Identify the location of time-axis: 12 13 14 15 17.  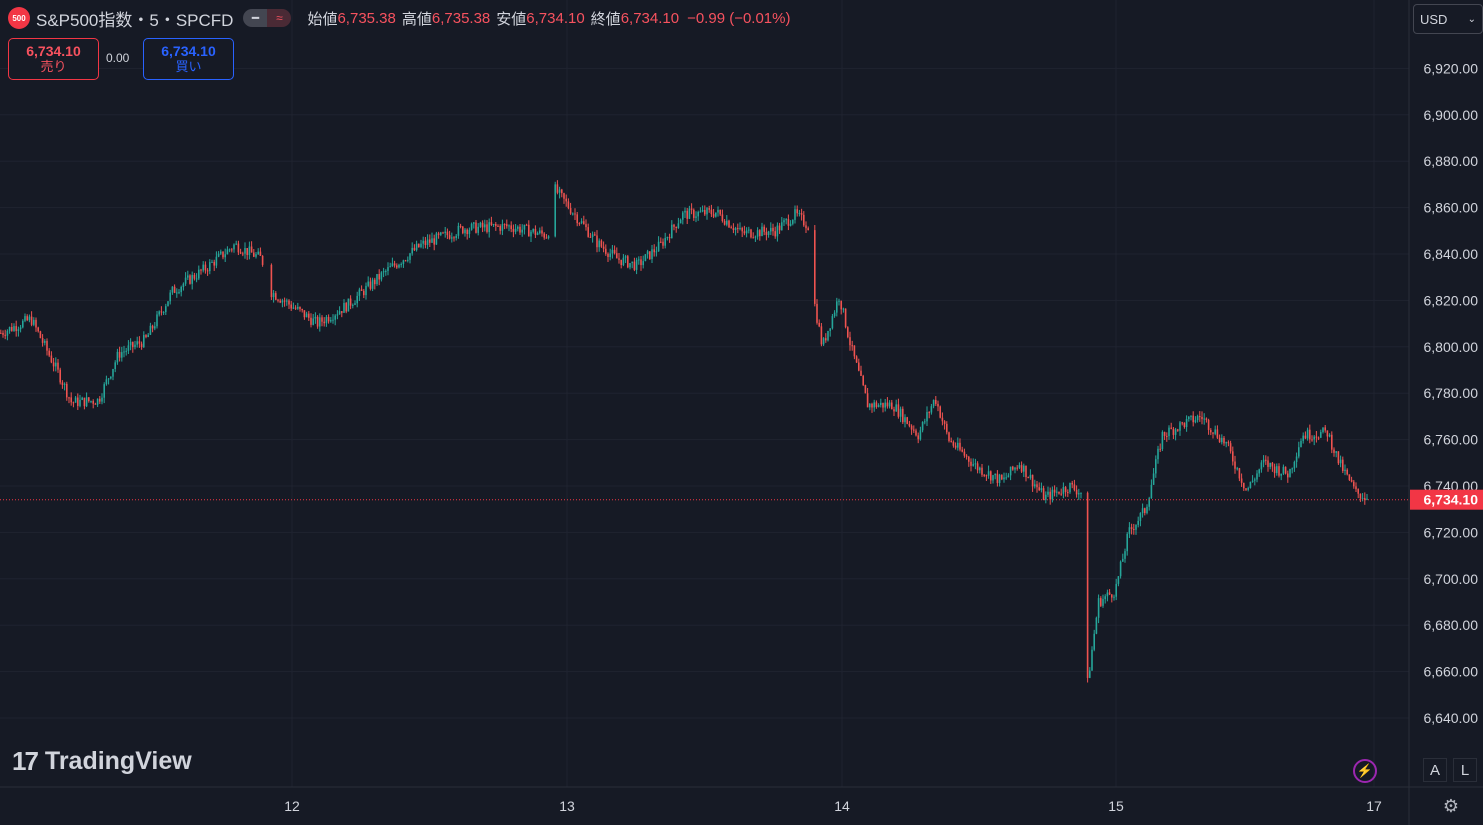
(833, 806).